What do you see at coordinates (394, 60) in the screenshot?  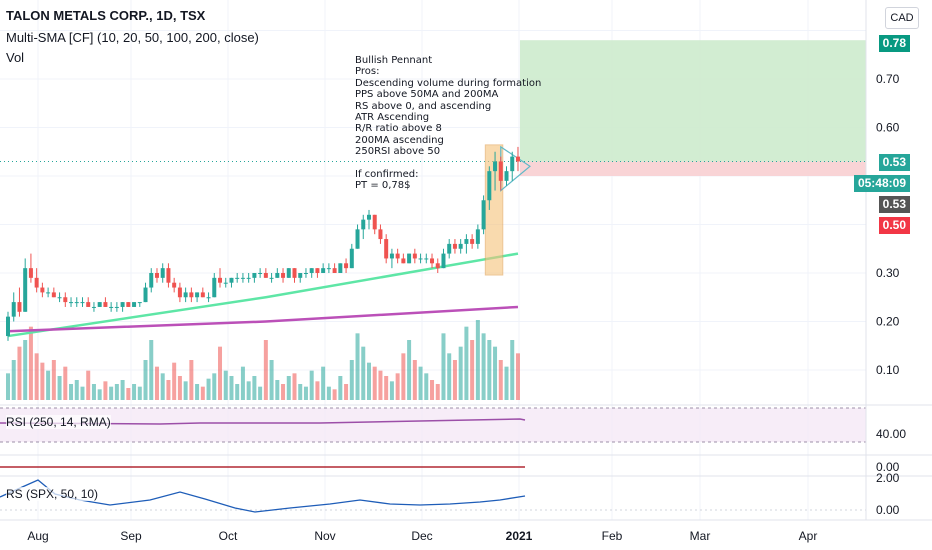 I see `annotation-line: Bullish Pennant` at bounding box center [394, 60].